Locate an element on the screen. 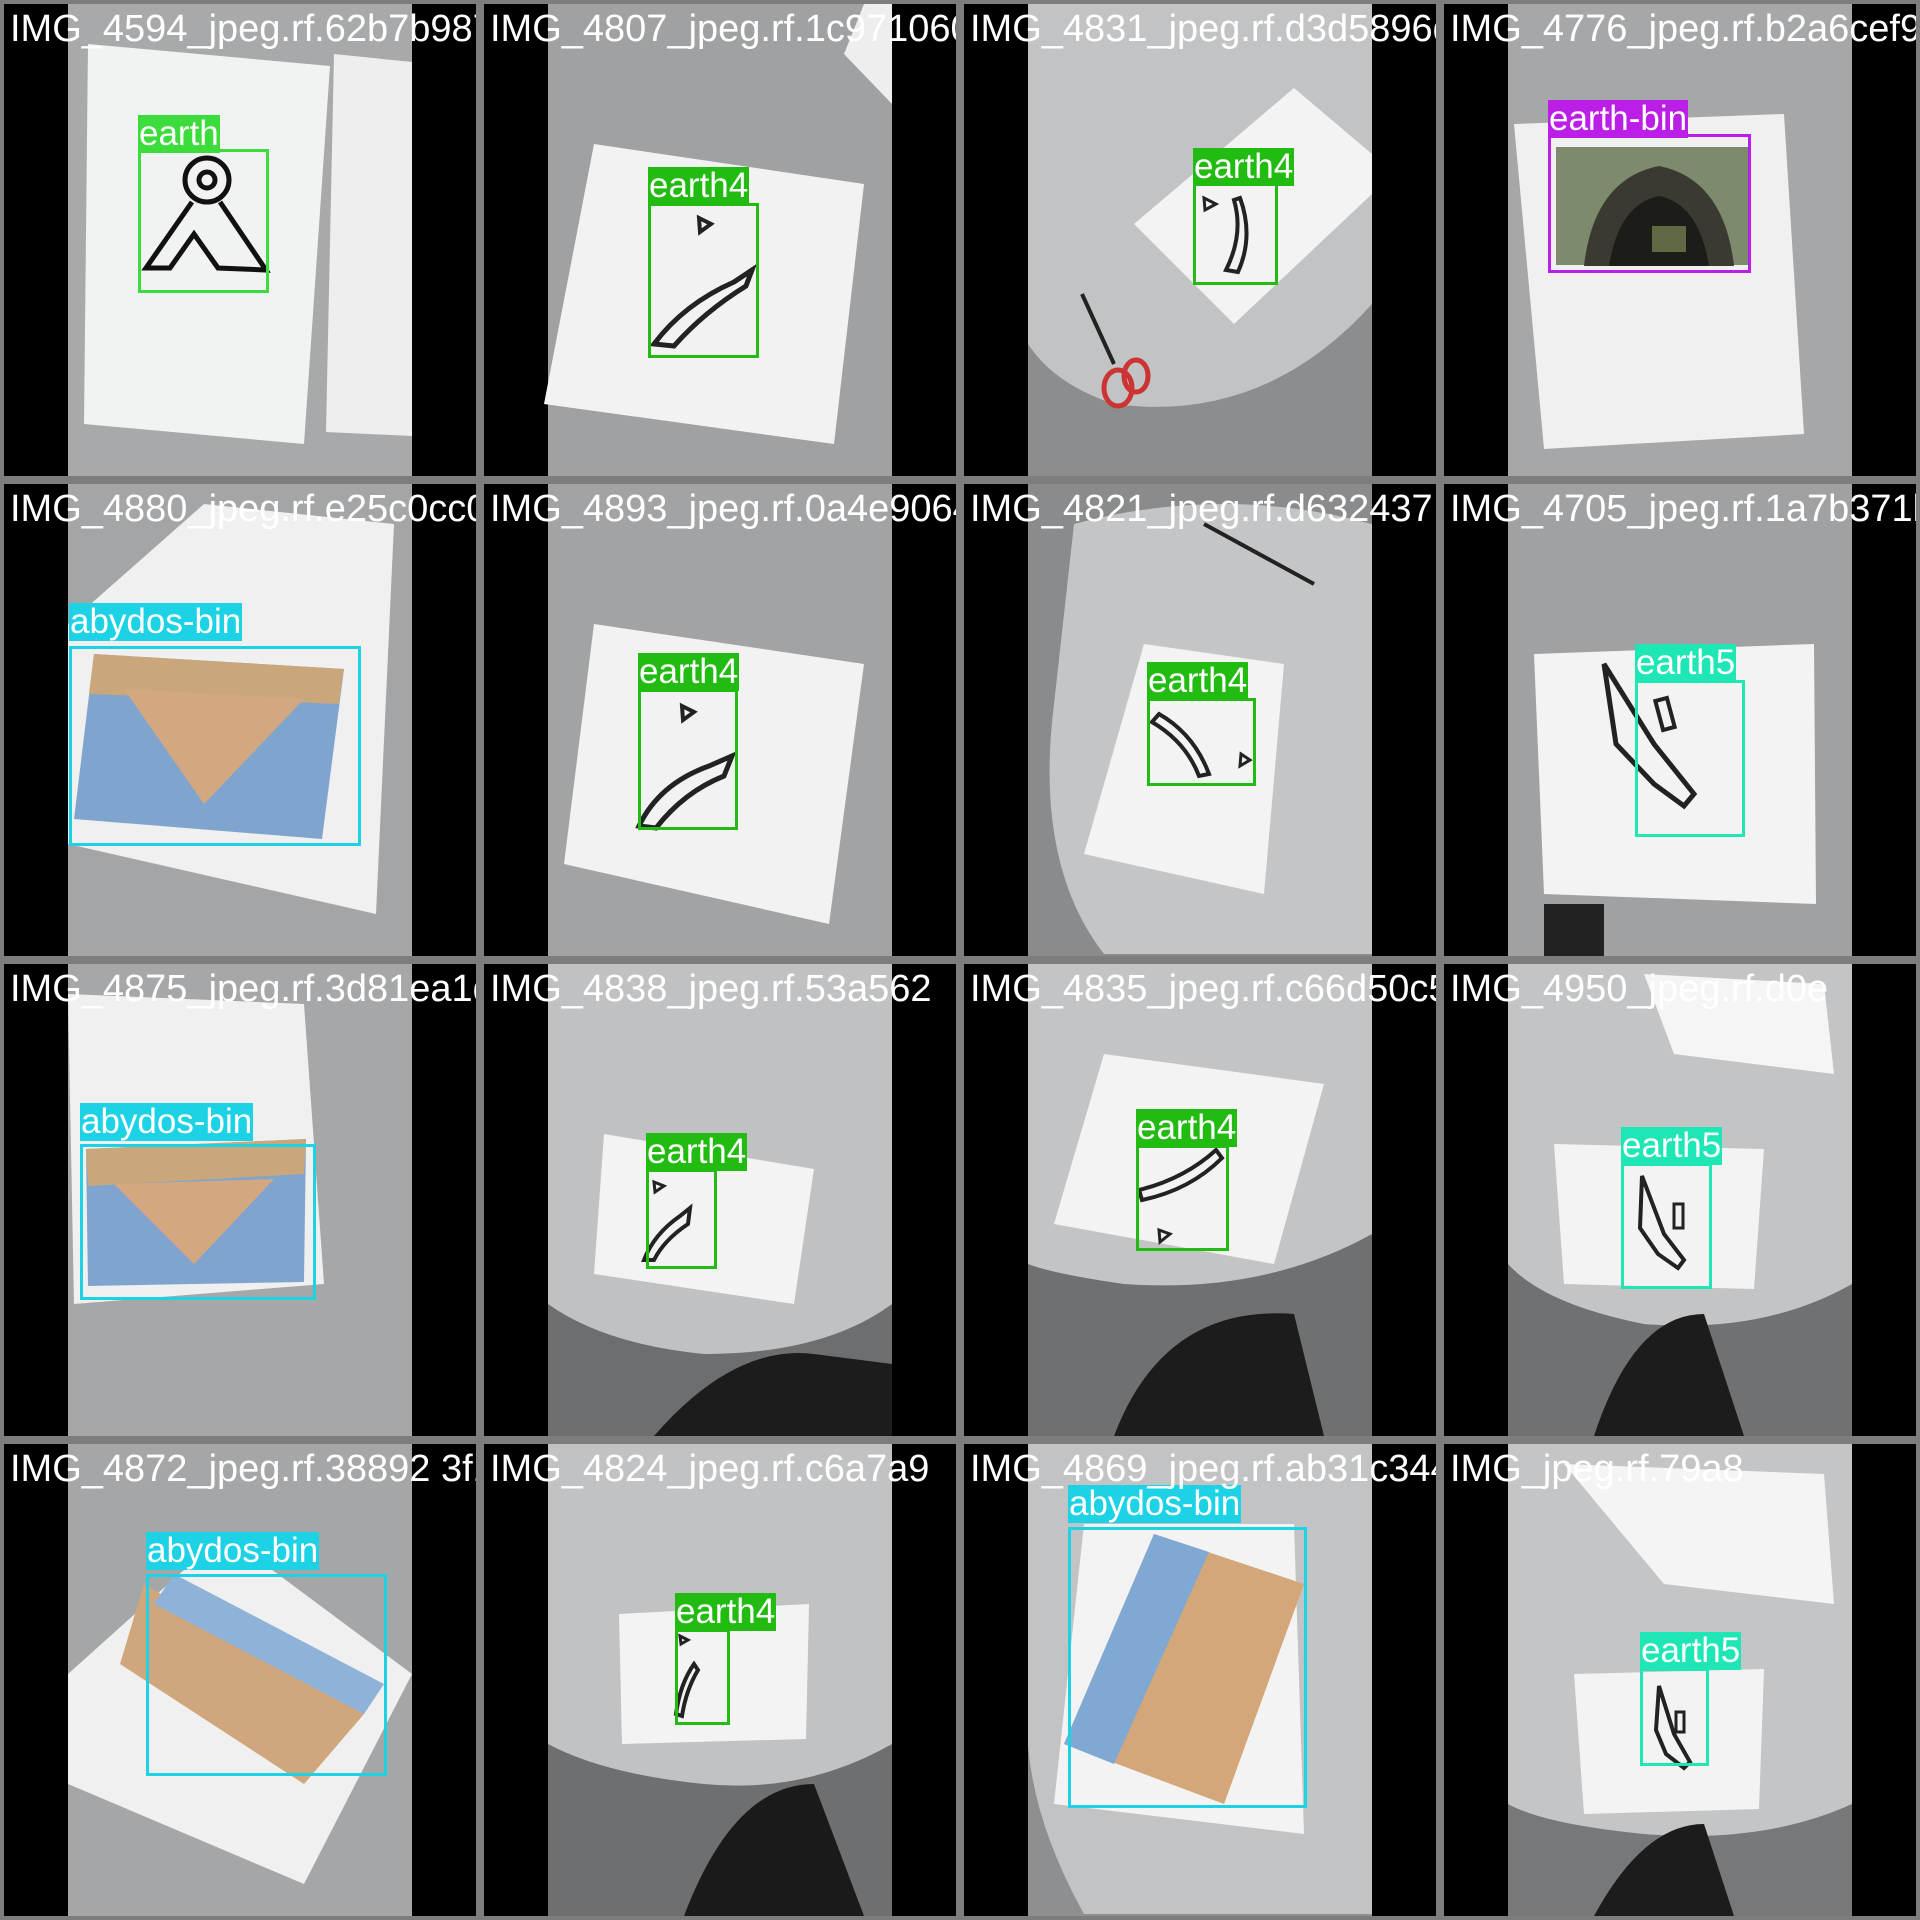 The width and height of the screenshot is (1920, 1920). mosaic-tile-5: abydos-bin IMG_4880_jpeg.rf.e25c0cc09d6 is located at coordinates (240, 720).